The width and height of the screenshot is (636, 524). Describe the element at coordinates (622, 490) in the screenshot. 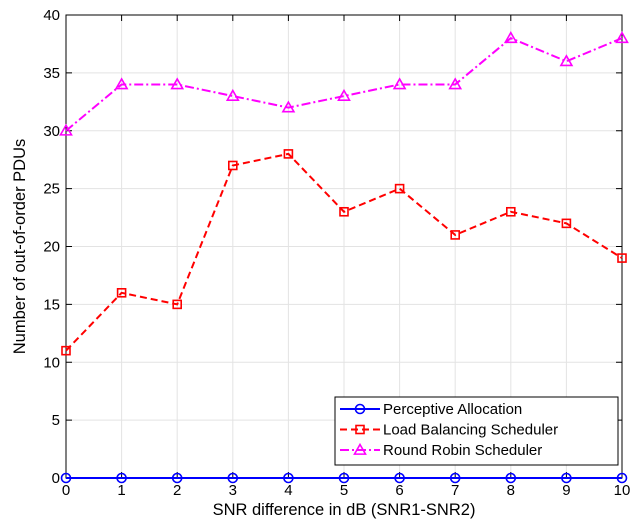

I see `x-tick-label: 10` at that location.